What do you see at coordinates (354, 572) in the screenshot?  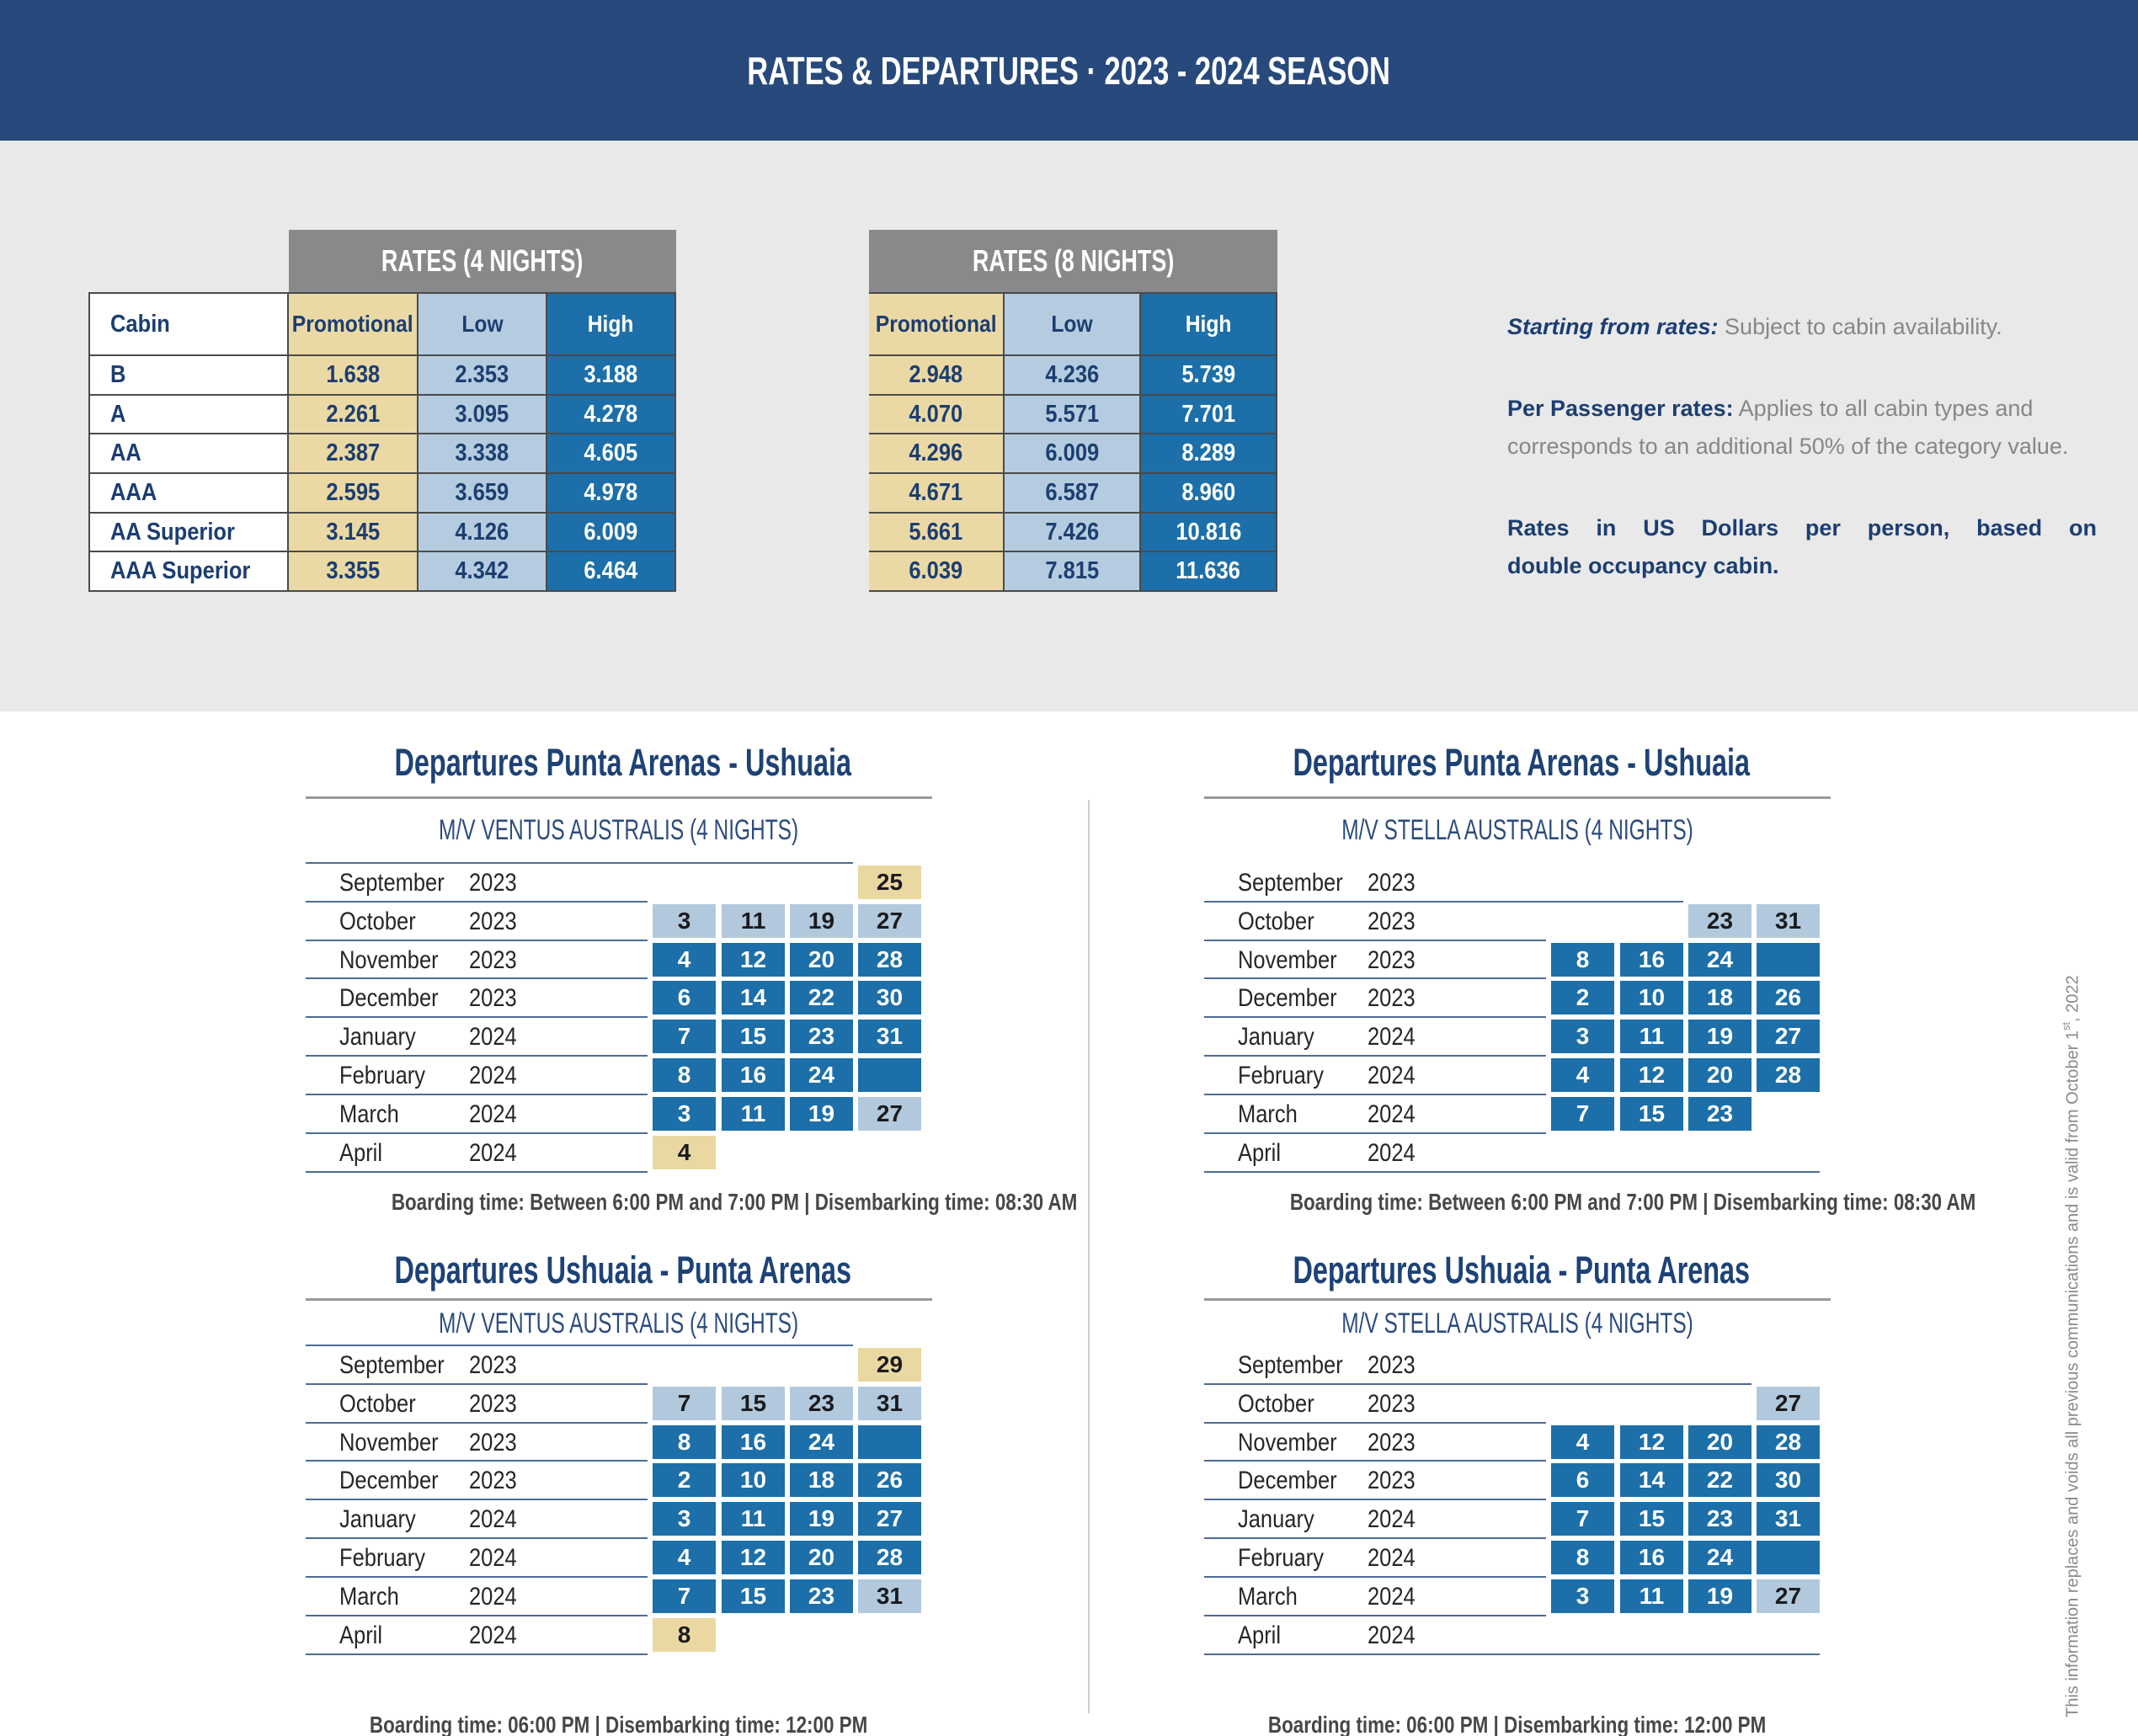 I see `rate-promotional: 3.355` at bounding box center [354, 572].